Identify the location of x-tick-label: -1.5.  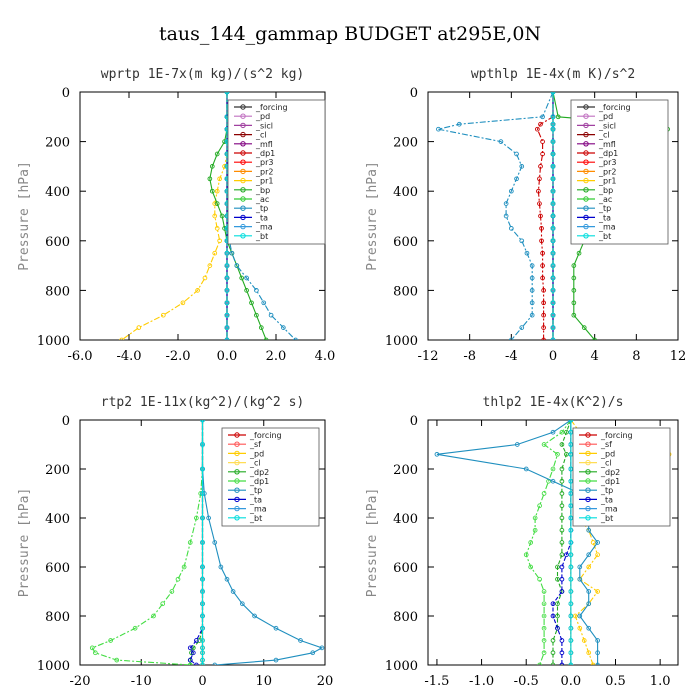
(436, 681).